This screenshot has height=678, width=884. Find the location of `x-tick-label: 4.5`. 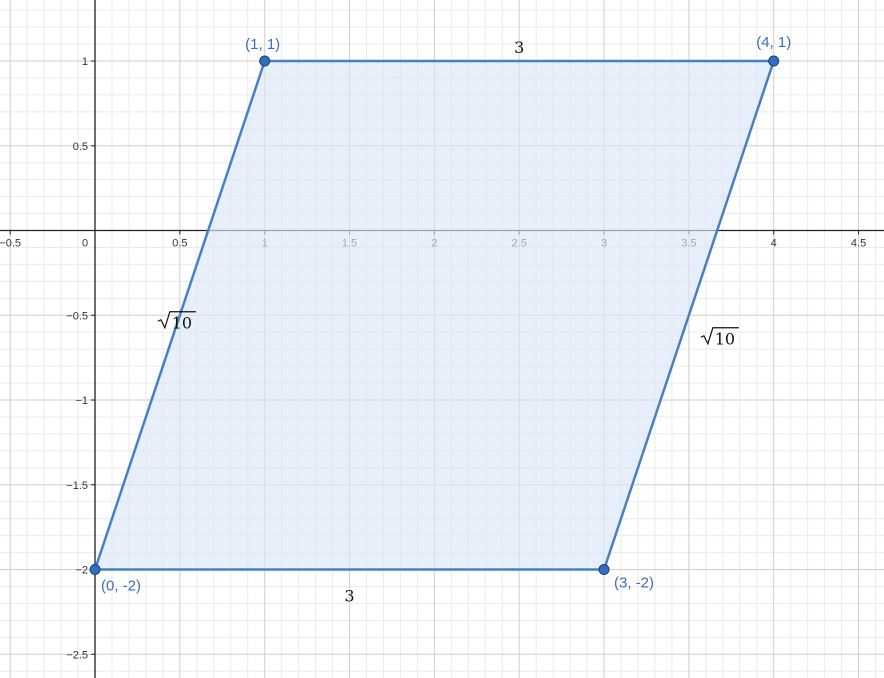

x-tick-label: 4.5 is located at coordinates (858, 244).